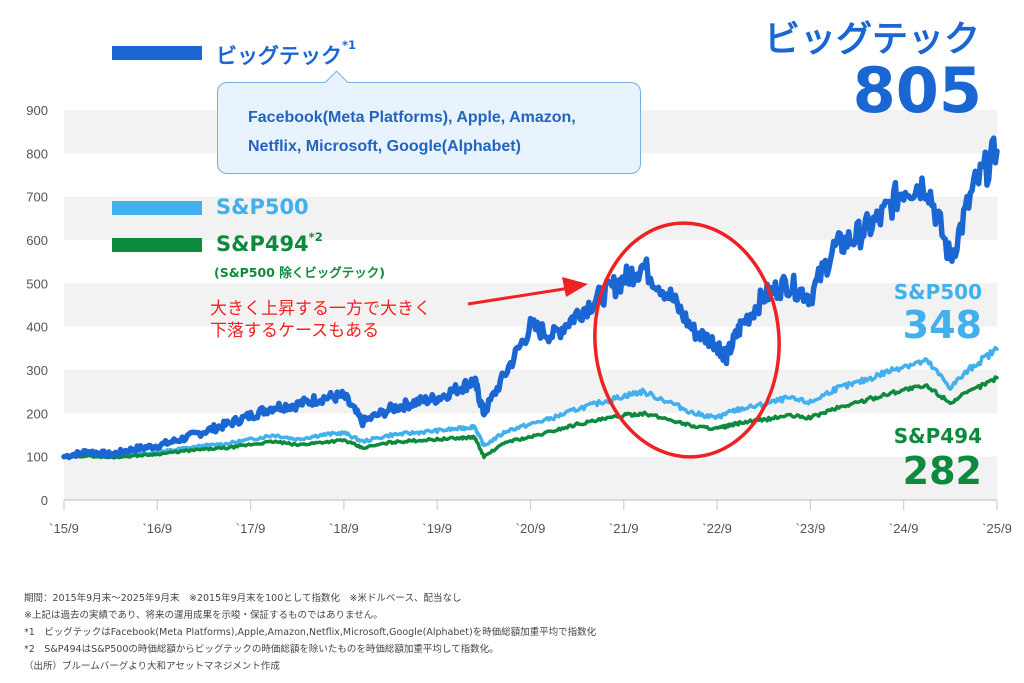 The image size is (1024, 683). I want to click on callout-line-2: Netflix, Microsoft, Google(Alphabet), so click(384, 146).